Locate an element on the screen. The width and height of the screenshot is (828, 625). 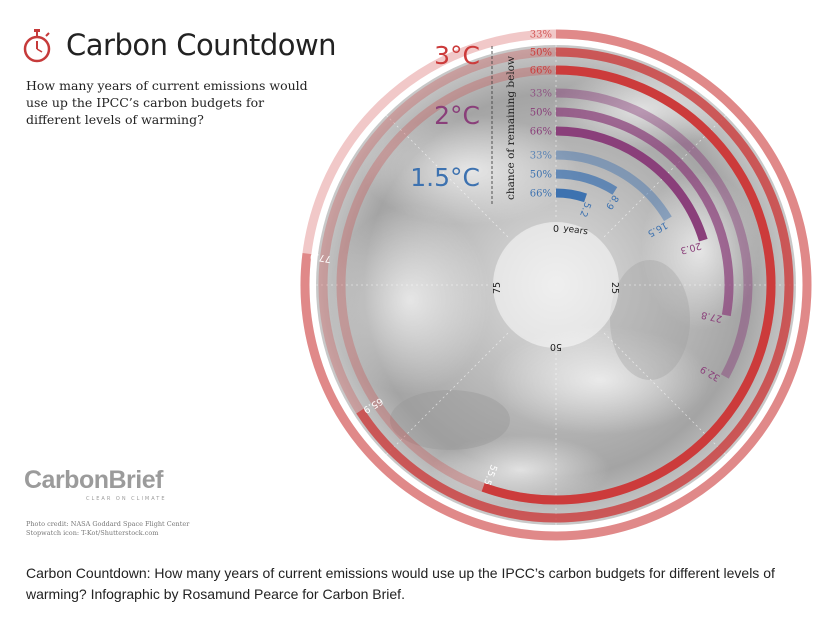
bar-arc-1.5c-66 is located at coordinates (571, 195).